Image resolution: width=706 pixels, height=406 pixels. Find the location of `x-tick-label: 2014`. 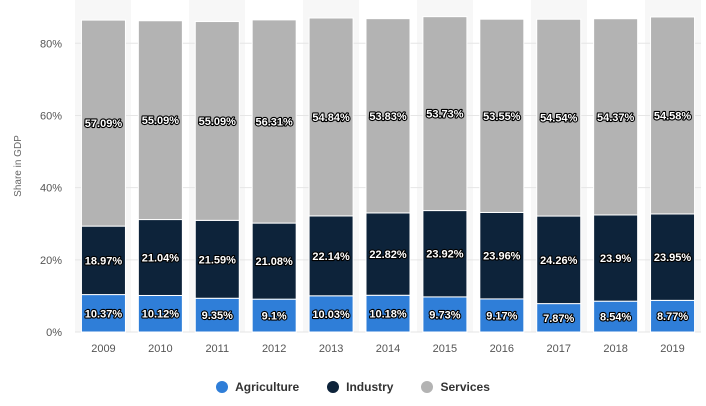

x-tick-label: 2014 is located at coordinates (388, 349).